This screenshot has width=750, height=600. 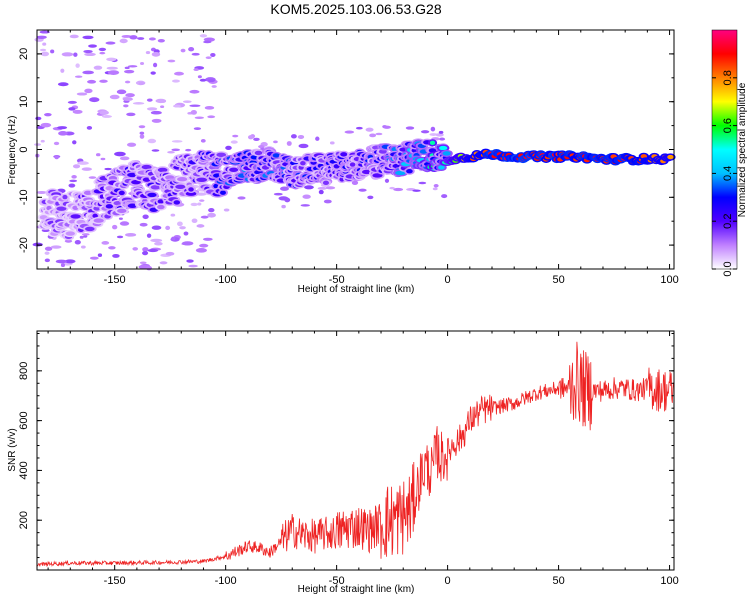 I want to click on snr-x-tick-label: 0, so click(x=448, y=581).